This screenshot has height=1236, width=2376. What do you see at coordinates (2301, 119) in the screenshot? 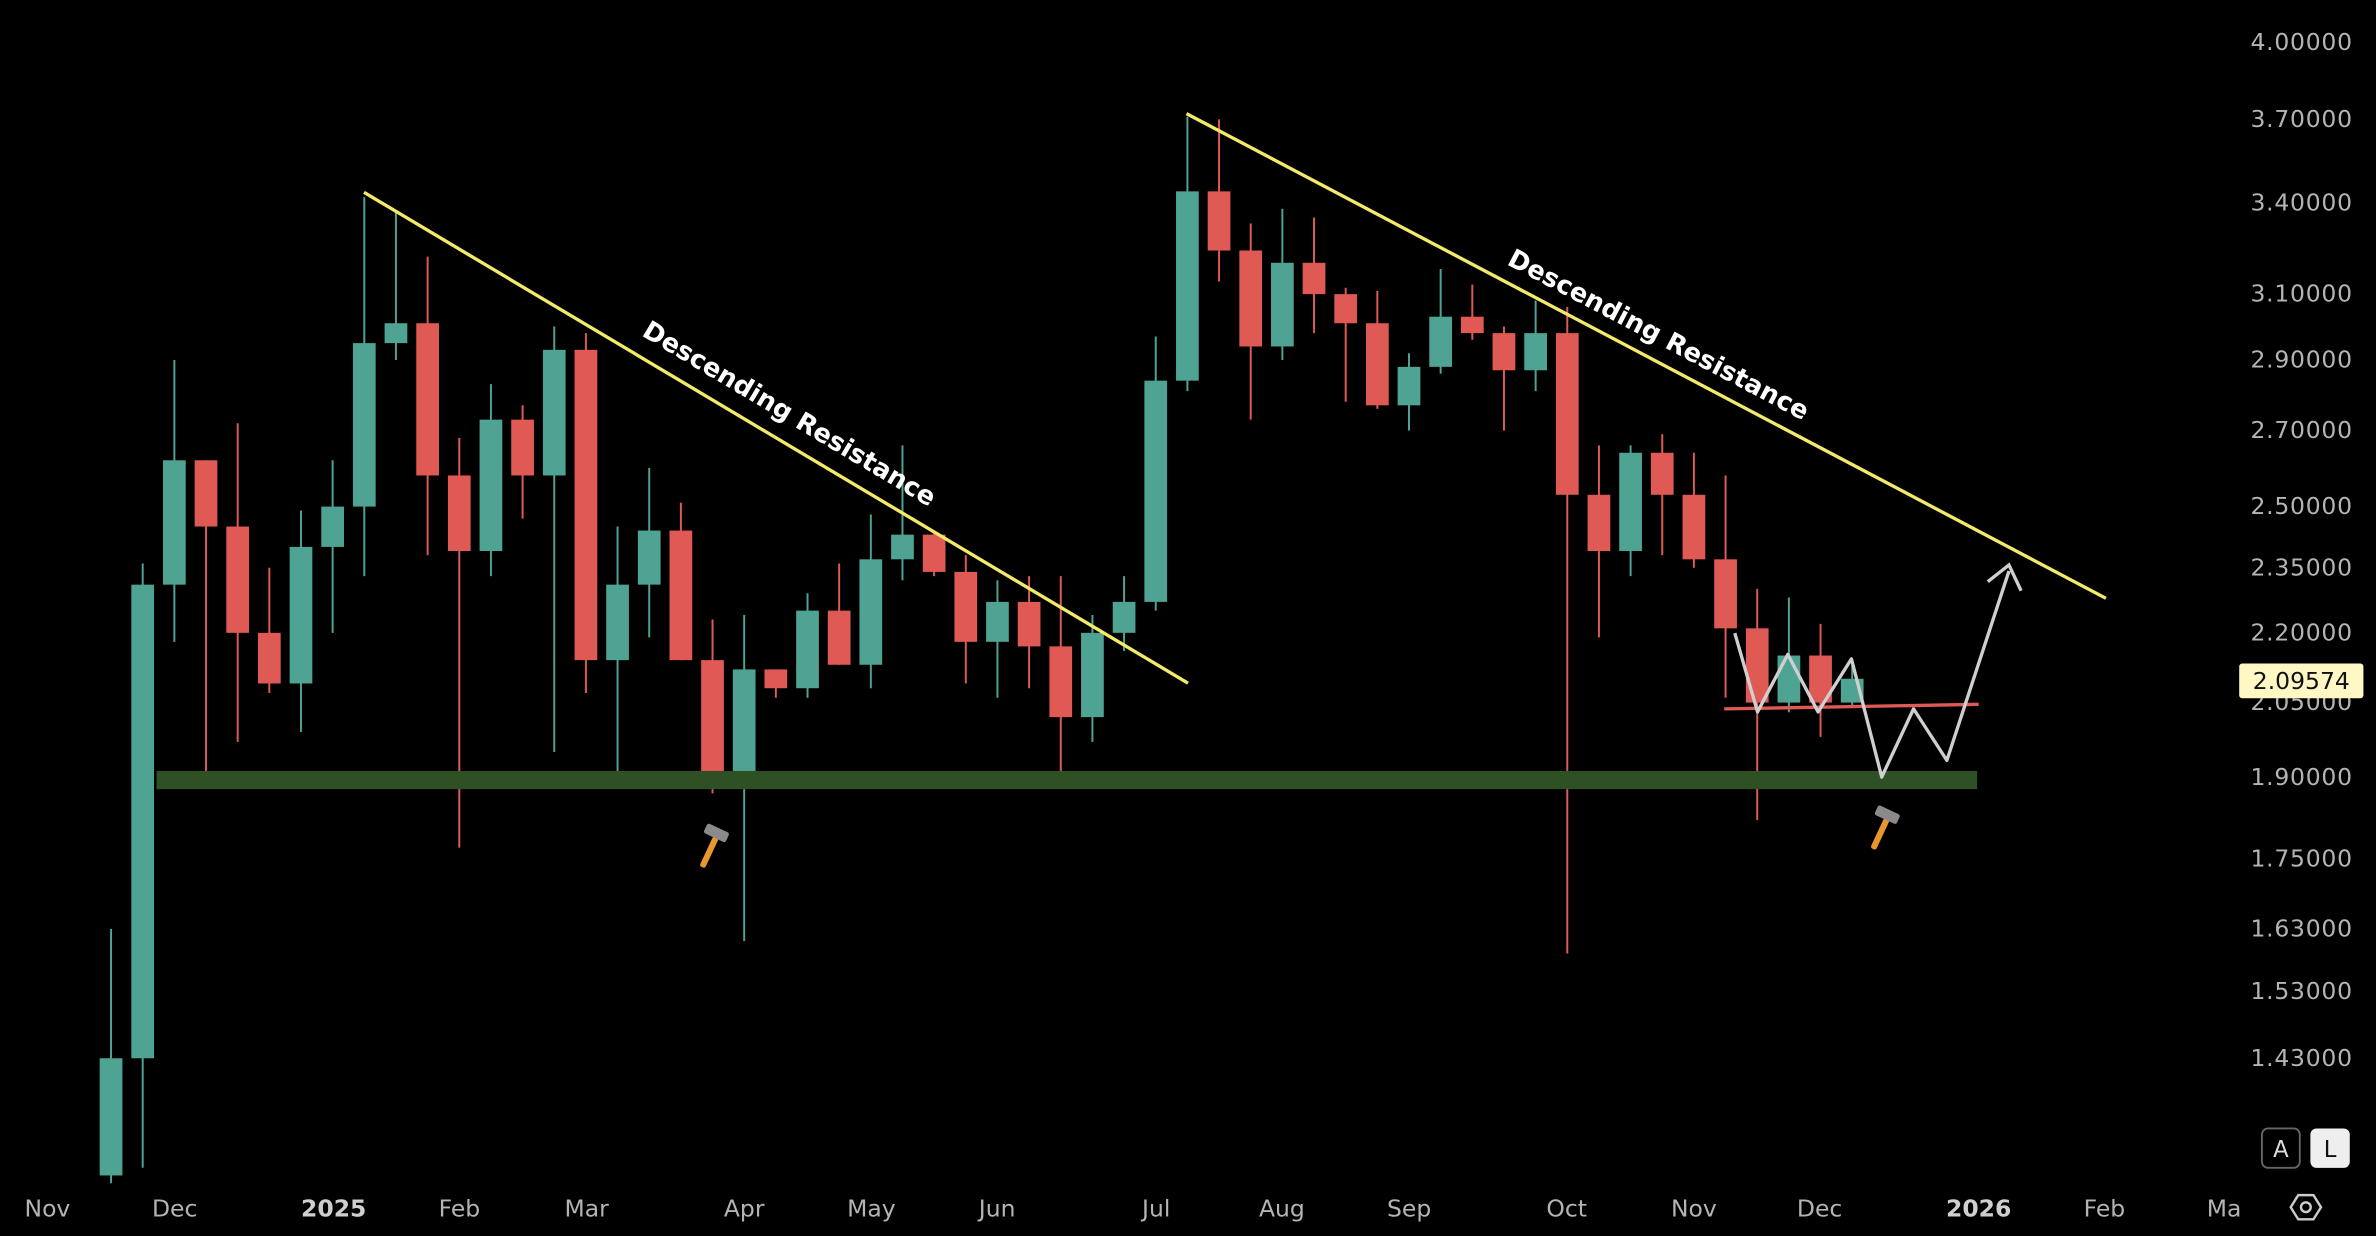
I see `y-tick-label: 3.70000` at bounding box center [2301, 119].